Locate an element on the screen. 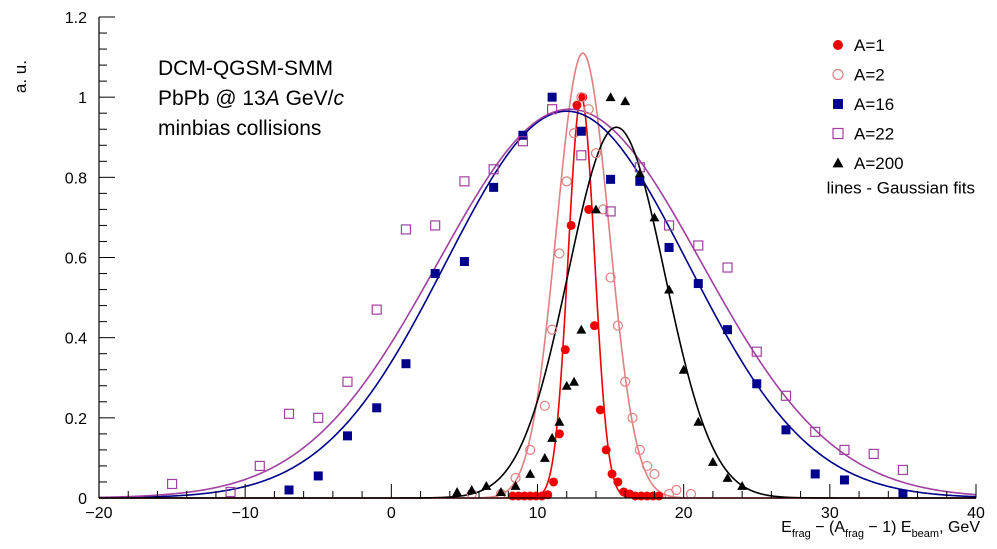 This screenshot has width=997, height=549. x-tick-label: −10 is located at coordinates (245, 513).